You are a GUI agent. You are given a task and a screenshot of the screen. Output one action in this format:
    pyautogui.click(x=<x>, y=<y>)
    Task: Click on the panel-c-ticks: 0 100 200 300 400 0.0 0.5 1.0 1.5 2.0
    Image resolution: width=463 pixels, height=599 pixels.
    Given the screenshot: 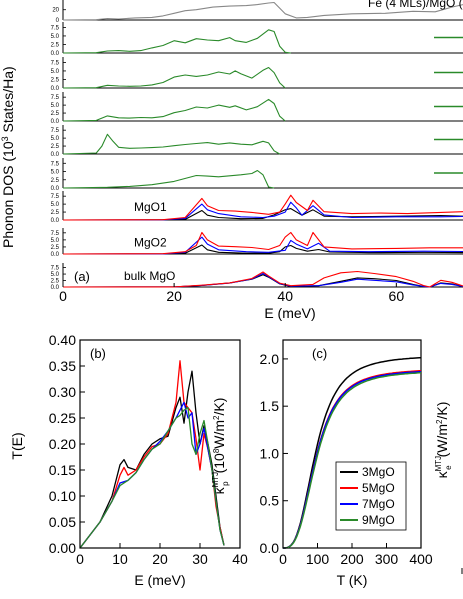 What is the action you would take?
    pyautogui.click(x=346, y=459)
    